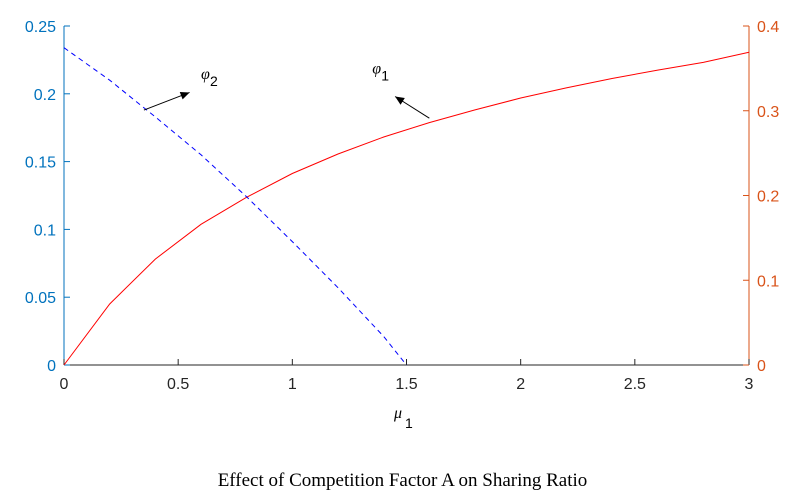 This screenshot has height=504, width=805. I want to click on x-axis-label-subscript: 1, so click(409, 423).